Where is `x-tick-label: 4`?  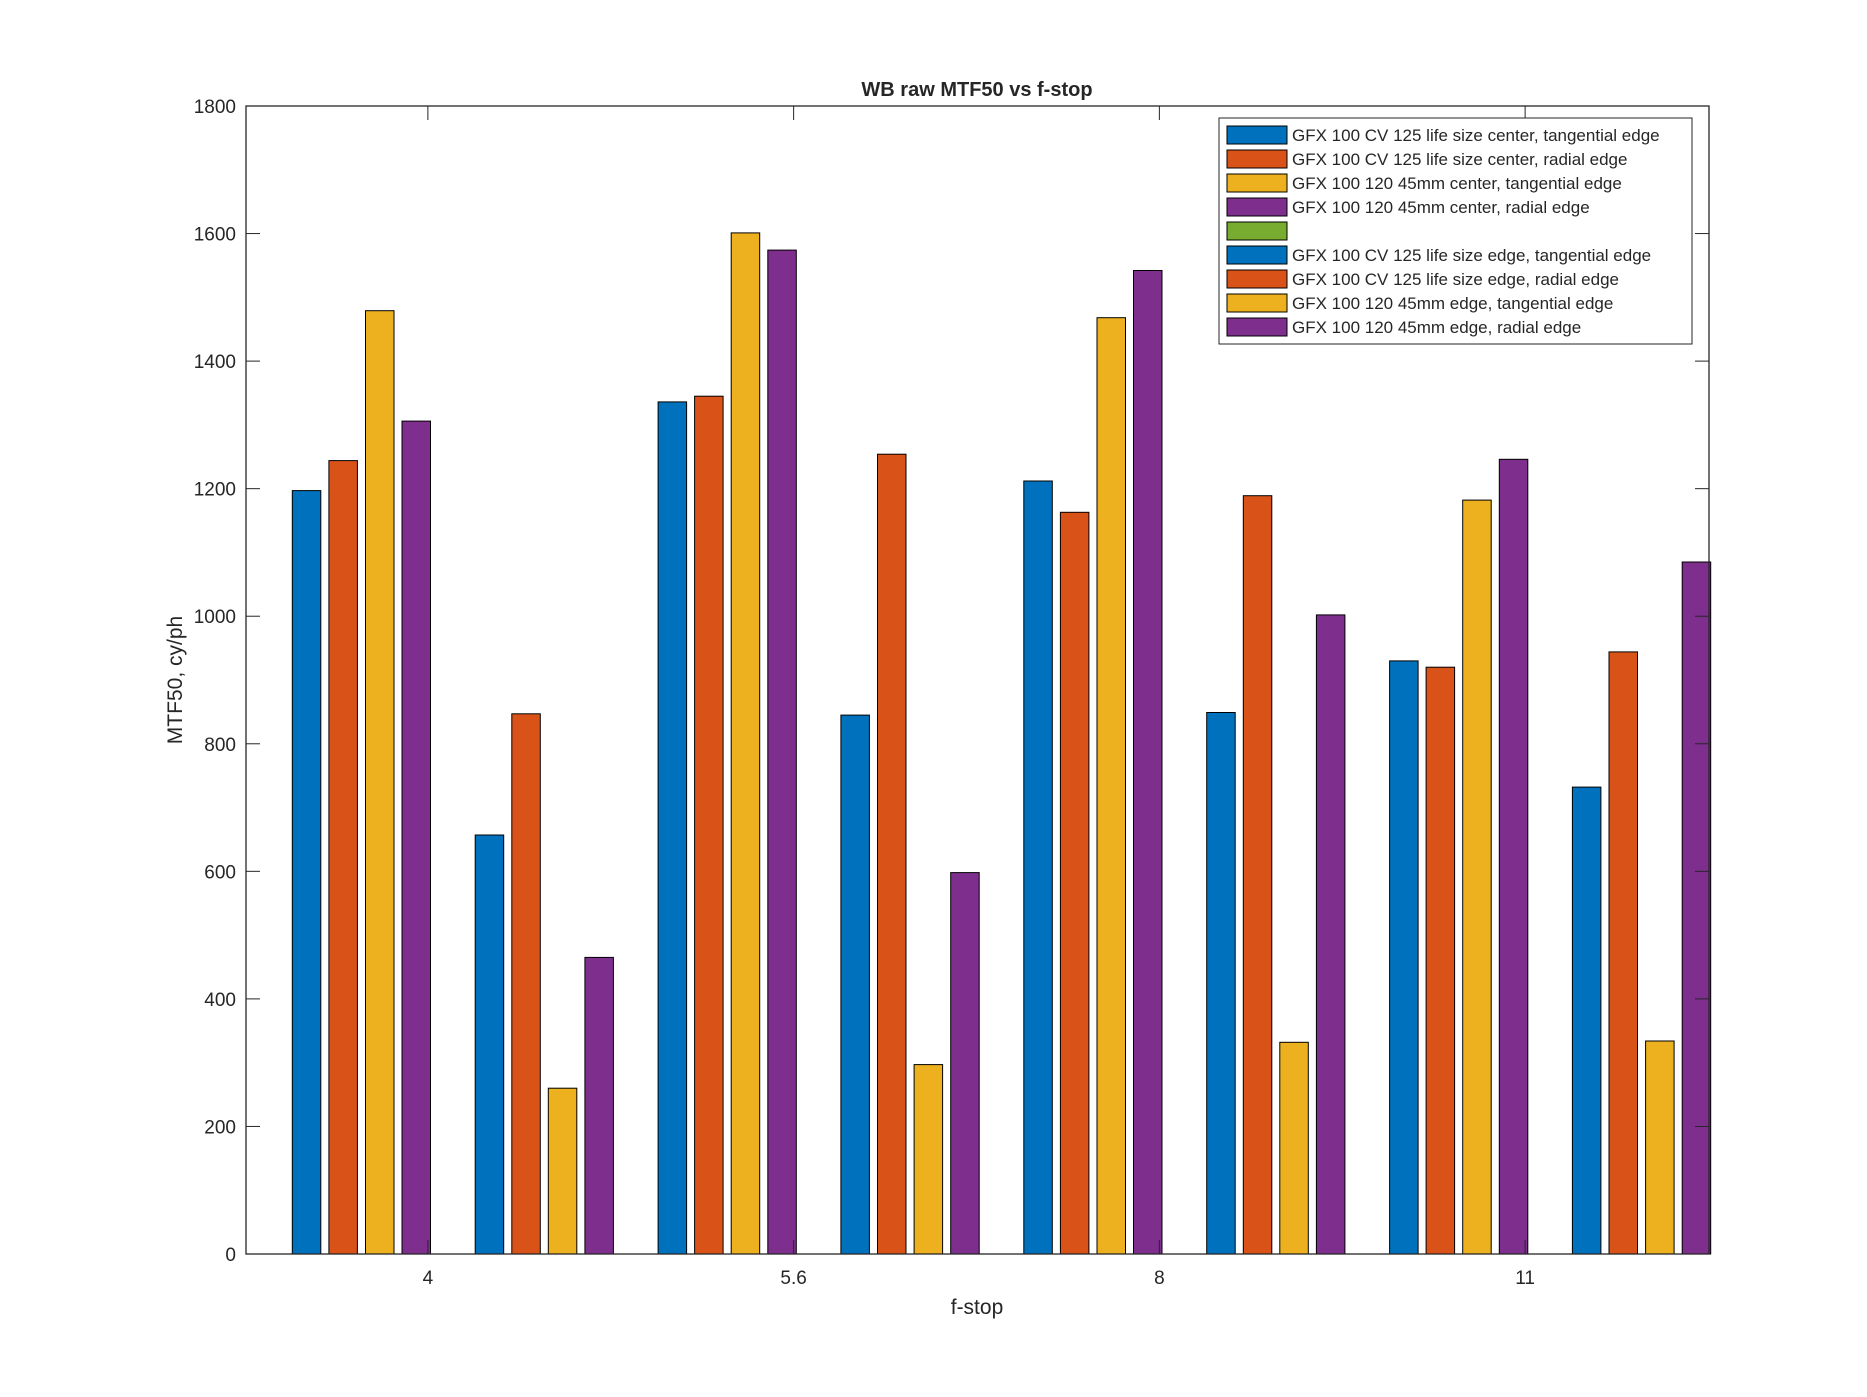
x-tick-label: 4 is located at coordinates (428, 1278).